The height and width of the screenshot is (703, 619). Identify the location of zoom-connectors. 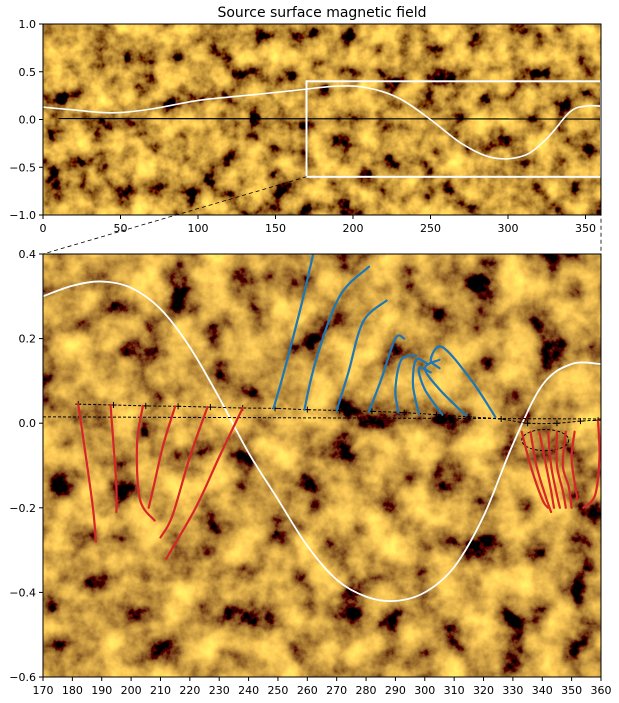
(322, 215).